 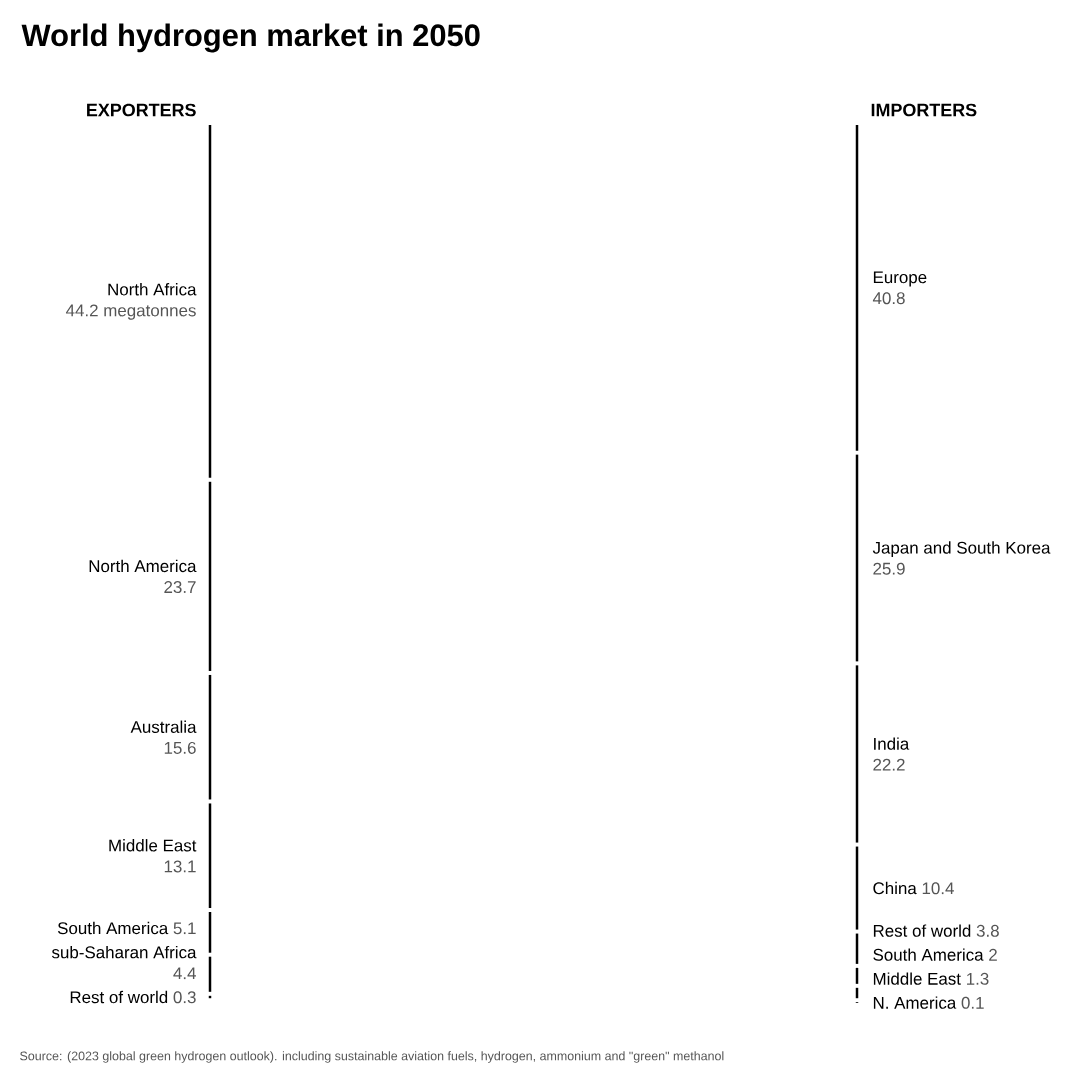 I want to click on data-label: 44.2 megatonnes, so click(x=130, y=312).